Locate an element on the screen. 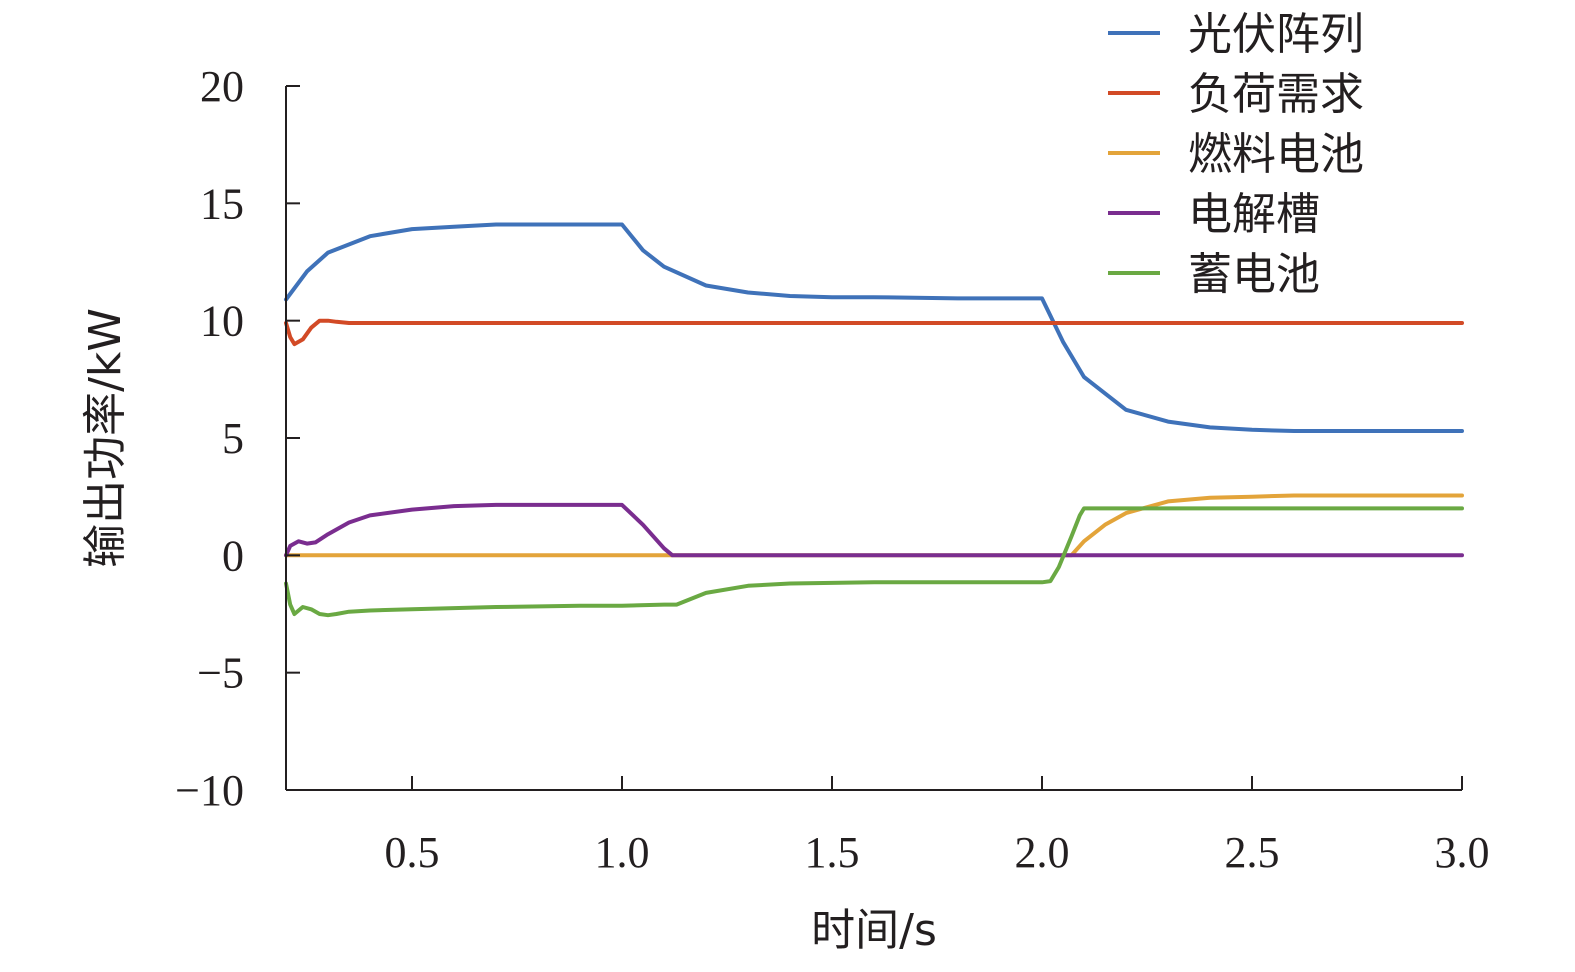 The width and height of the screenshot is (1575, 972). x-tick-label: 1.0 is located at coordinates (622, 852).